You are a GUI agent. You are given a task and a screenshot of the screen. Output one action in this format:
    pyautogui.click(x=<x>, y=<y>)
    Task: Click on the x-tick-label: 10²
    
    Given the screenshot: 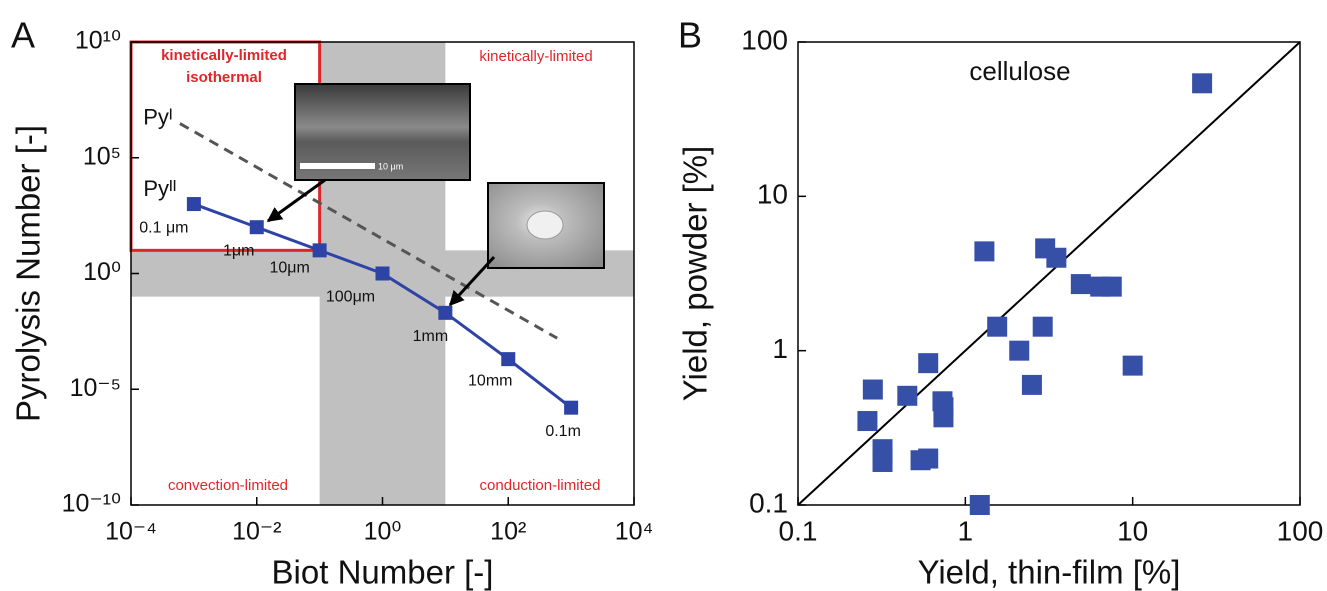 What is the action you would take?
    pyautogui.click(x=508, y=532)
    